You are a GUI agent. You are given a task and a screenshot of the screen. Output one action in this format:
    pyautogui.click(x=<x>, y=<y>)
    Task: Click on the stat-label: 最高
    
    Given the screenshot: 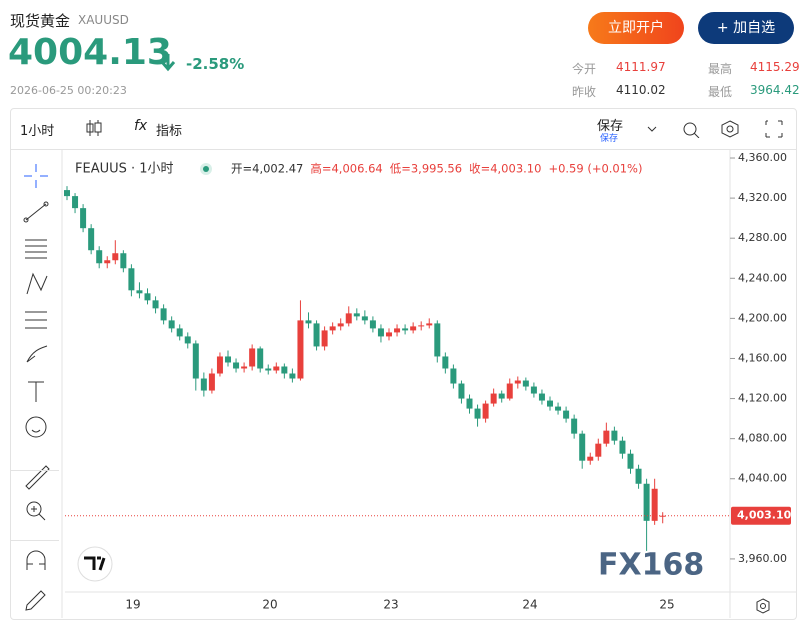 What is the action you would take?
    pyautogui.click(x=720, y=69)
    